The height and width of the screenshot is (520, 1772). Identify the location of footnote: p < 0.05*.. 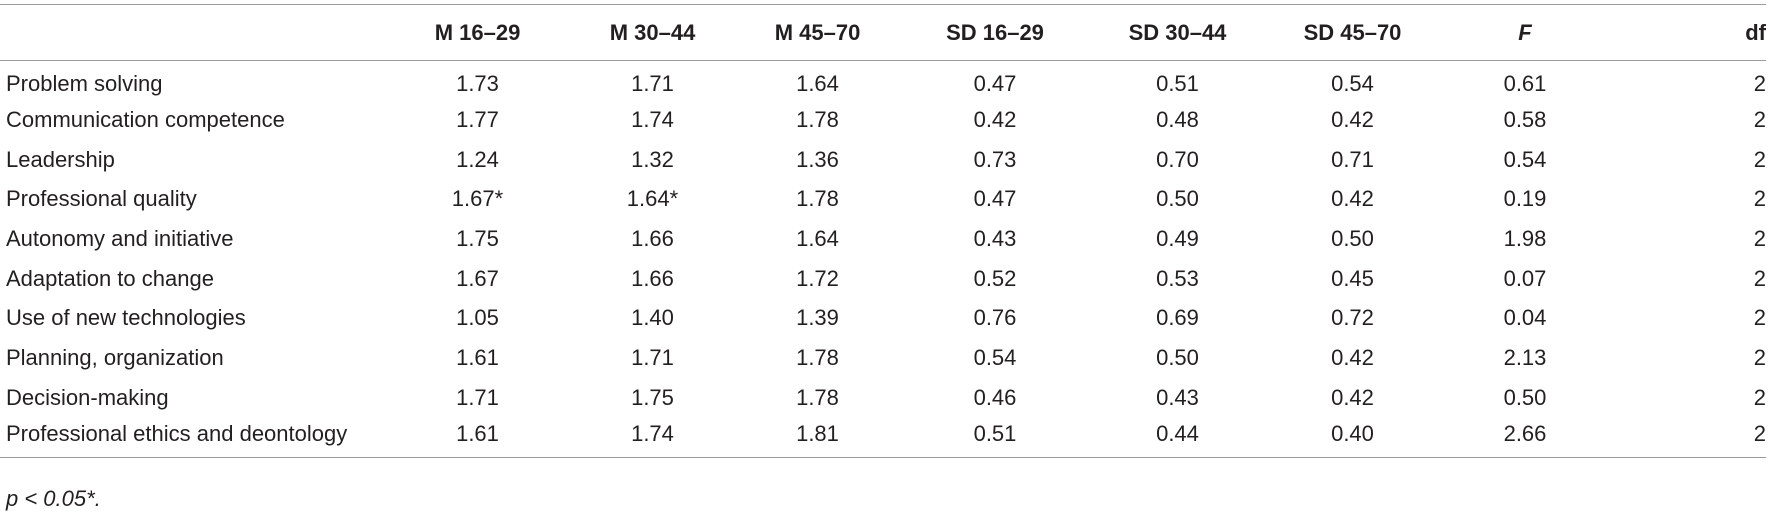
(53, 498).